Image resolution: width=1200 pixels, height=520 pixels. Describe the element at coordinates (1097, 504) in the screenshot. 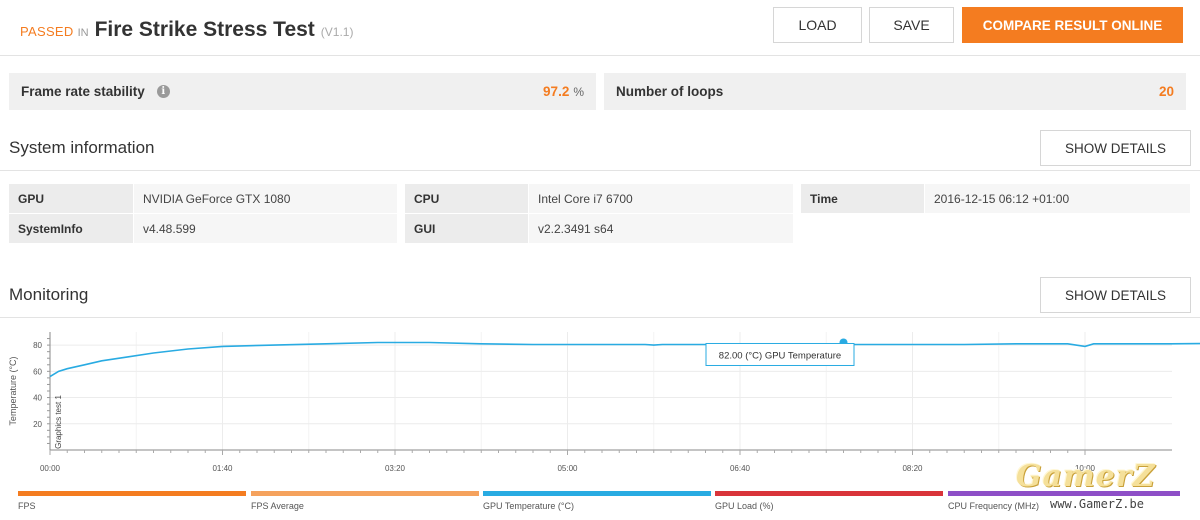

I see `watermark-url: www.GamerZ.be` at that location.